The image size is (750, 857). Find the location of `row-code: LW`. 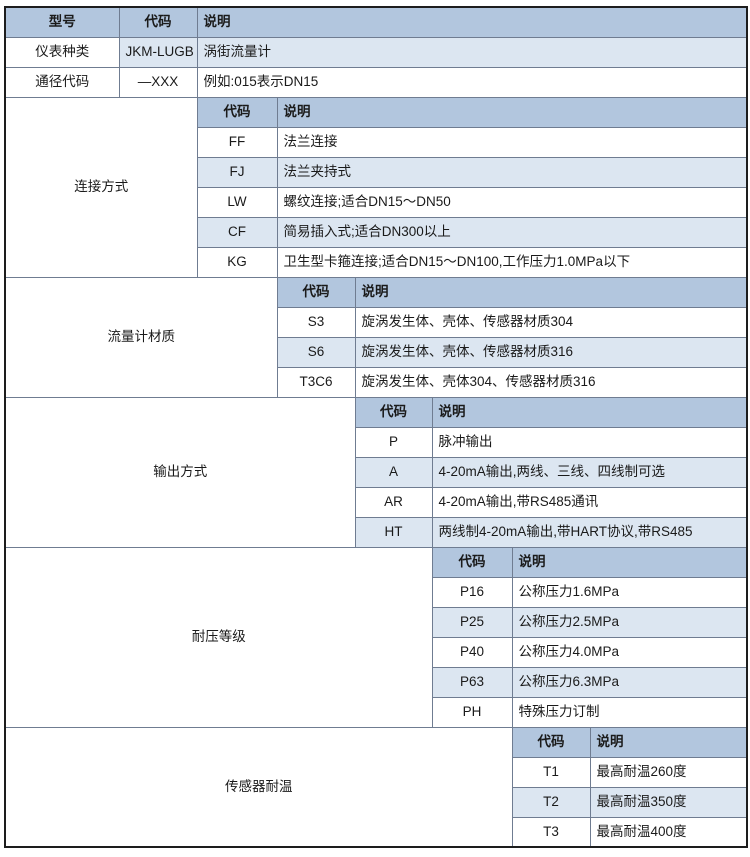

row-code: LW is located at coordinates (237, 202).